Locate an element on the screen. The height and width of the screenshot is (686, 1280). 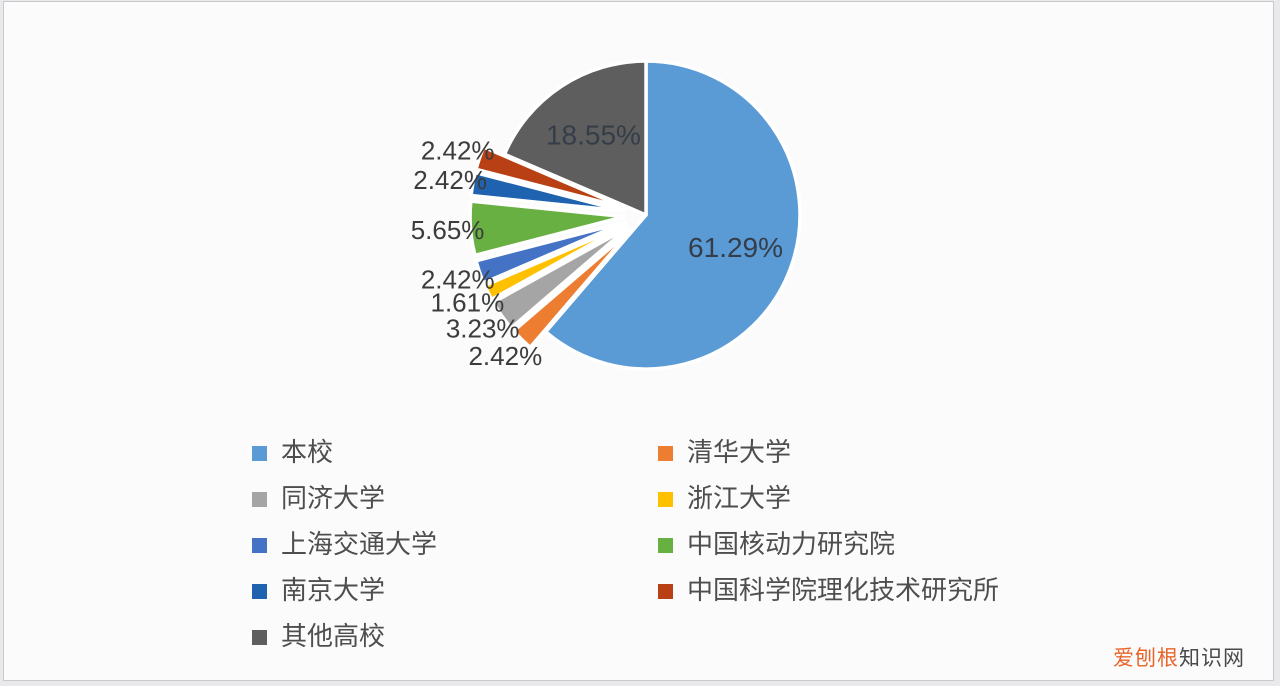
watermark-brand: 爱刨根 is located at coordinates (1146, 658).